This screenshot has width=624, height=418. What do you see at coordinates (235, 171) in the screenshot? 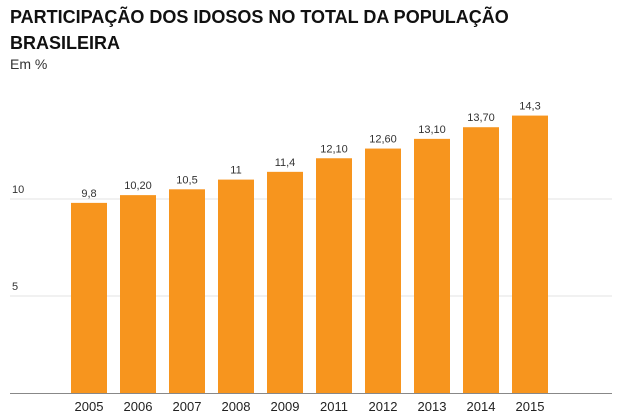
I see `data-label-2008: 11` at bounding box center [235, 171].